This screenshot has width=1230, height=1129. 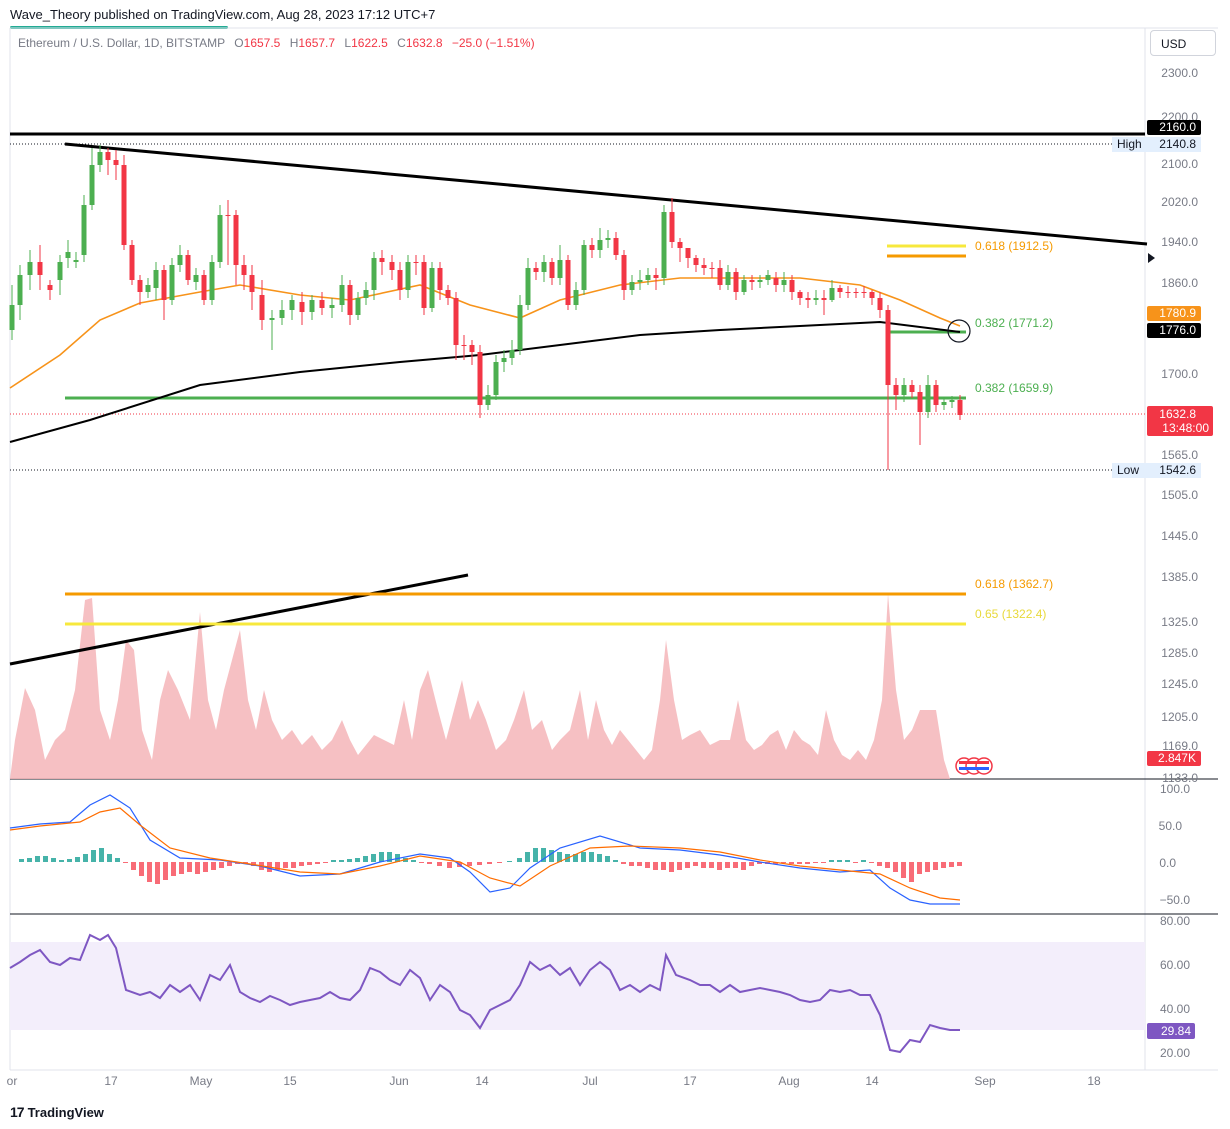 What do you see at coordinates (606, 194) in the screenshot?
I see `descending-trendline` at bounding box center [606, 194].